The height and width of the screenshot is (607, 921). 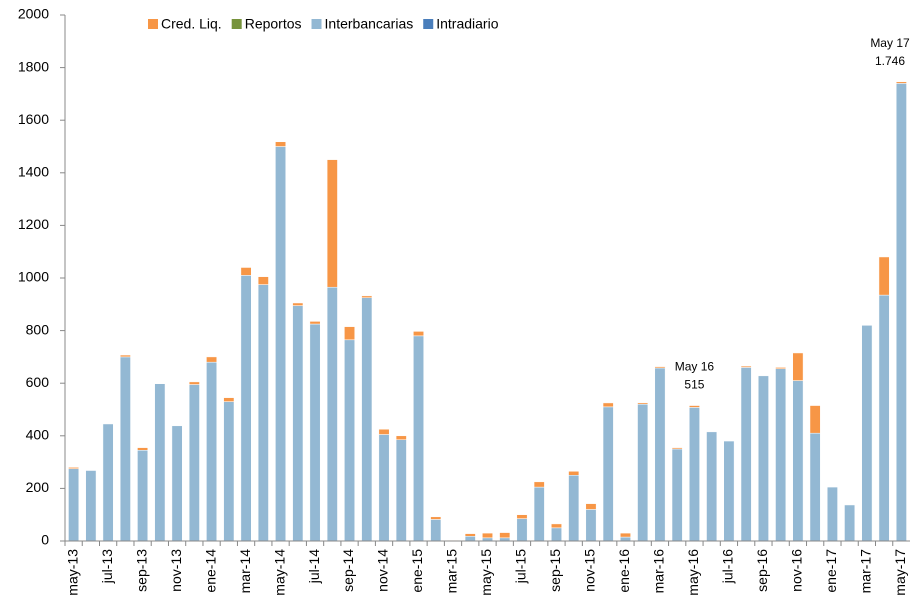 I want to click on x-tick-label: may-15, so click(x=486, y=572).